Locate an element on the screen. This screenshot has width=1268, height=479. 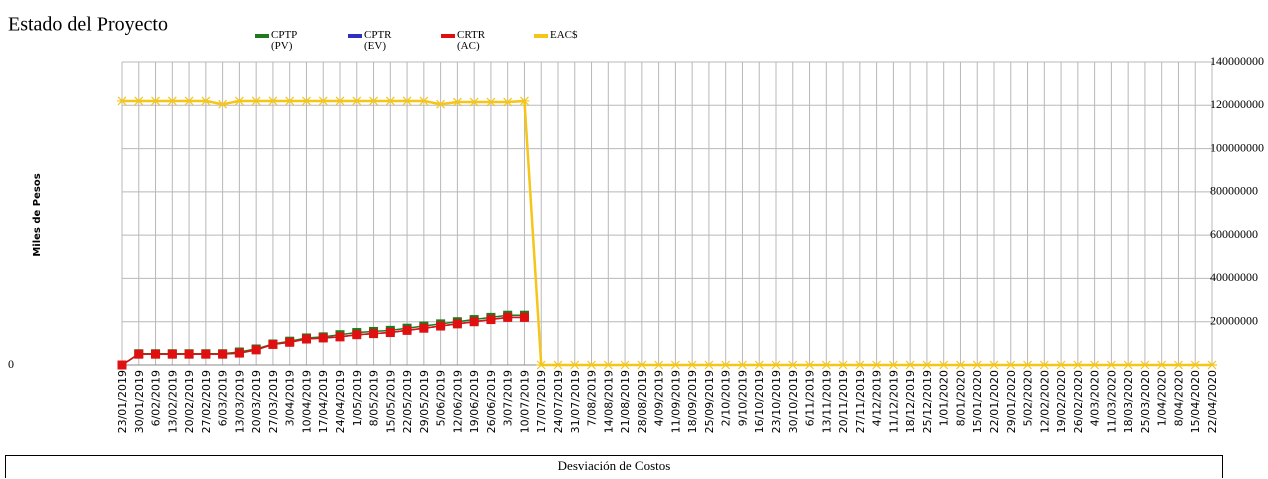
x-tick-label: 14/08/2019 is located at coordinates (608, 401).